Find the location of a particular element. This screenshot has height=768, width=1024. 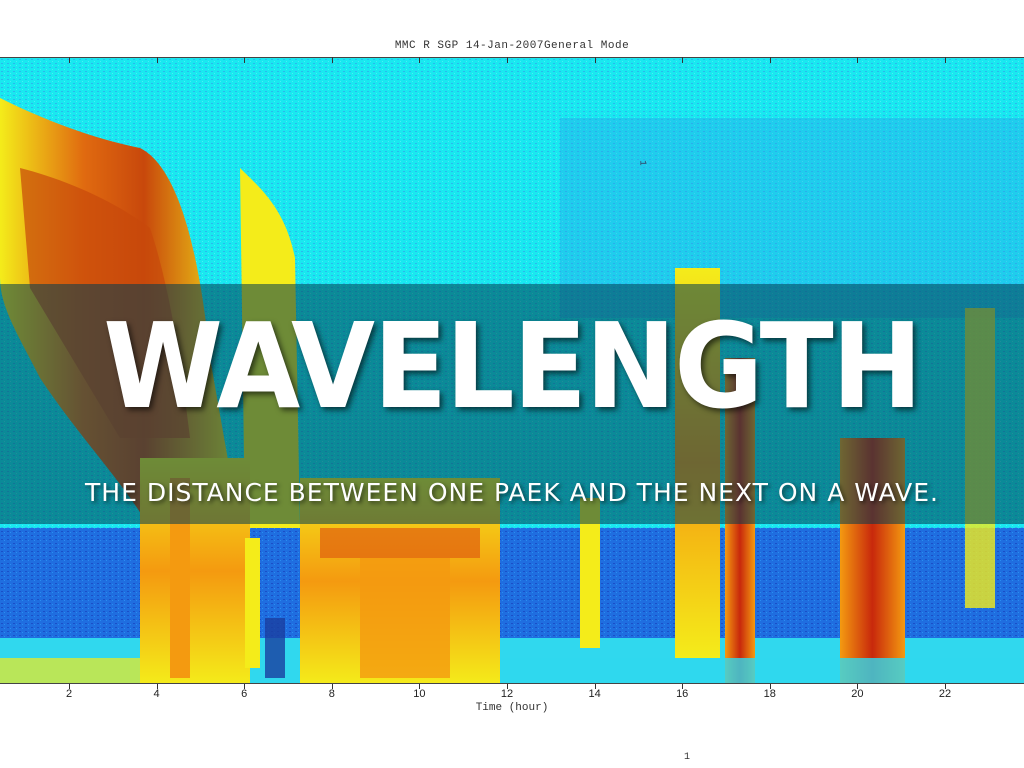

x-tick-label: 2 is located at coordinates (69, 694).